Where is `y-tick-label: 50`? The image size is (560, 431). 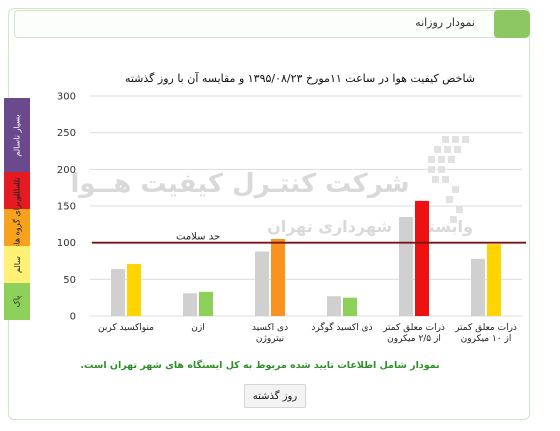
y-tick-label: 50 is located at coordinates (69, 280).